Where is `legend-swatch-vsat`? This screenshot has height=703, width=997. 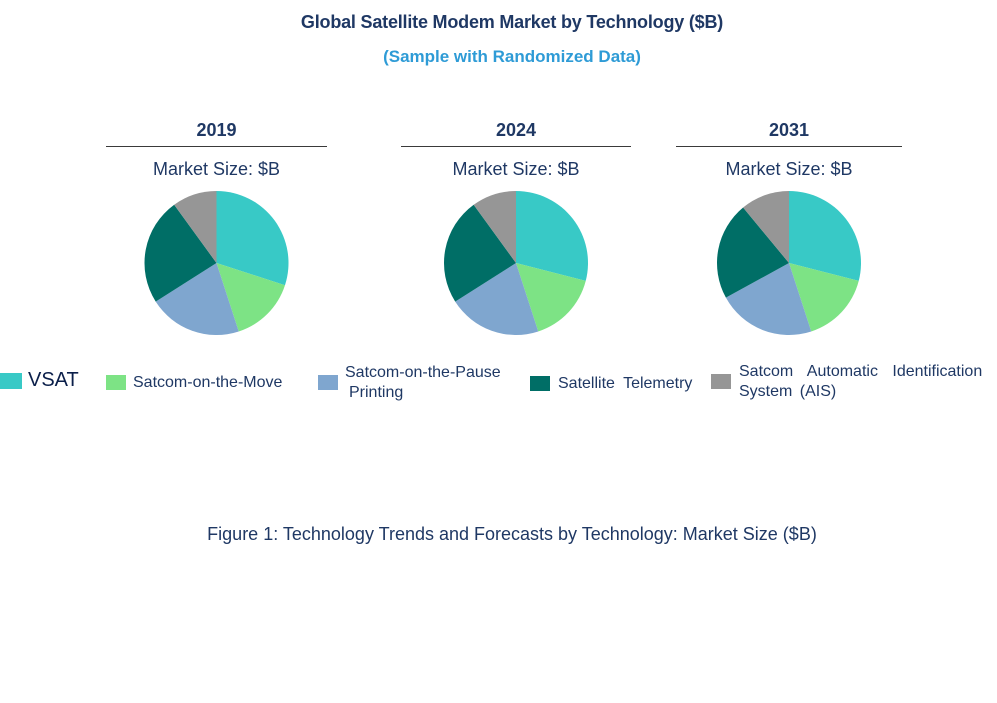
legend-swatch-vsat is located at coordinates (11, 381).